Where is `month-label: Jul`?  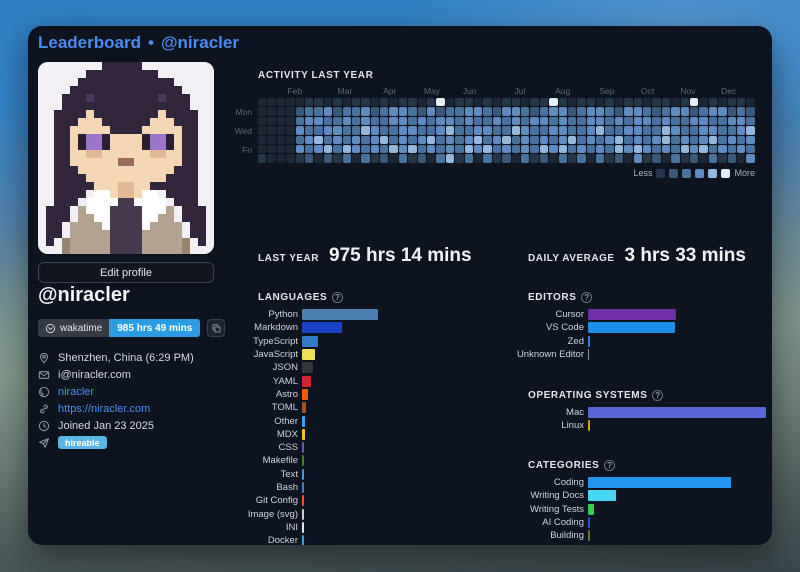 month-label: Jul is located at coordinates (520, 91).